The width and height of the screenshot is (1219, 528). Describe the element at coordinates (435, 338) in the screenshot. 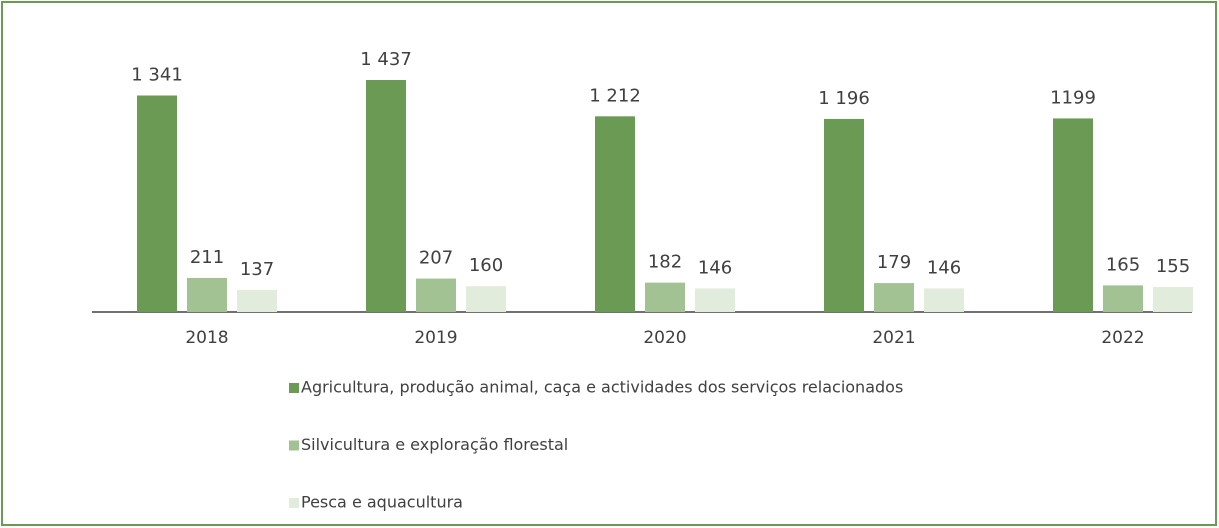

I see `x-tick-label: 2019` at that location.